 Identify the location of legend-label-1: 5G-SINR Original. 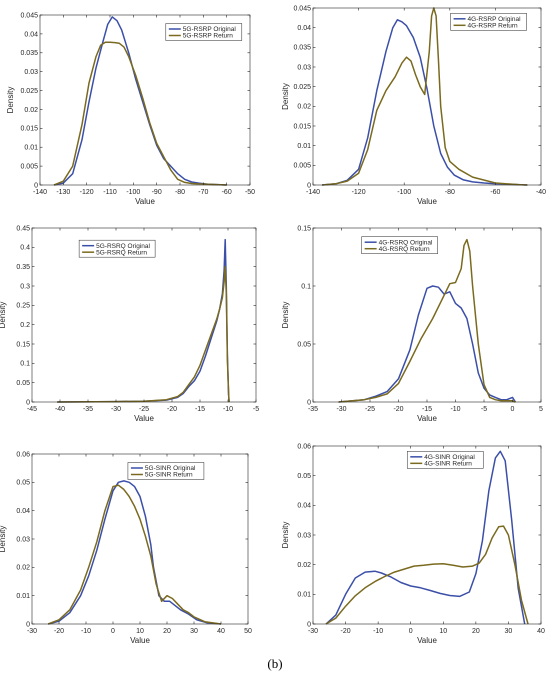
(170, 468).